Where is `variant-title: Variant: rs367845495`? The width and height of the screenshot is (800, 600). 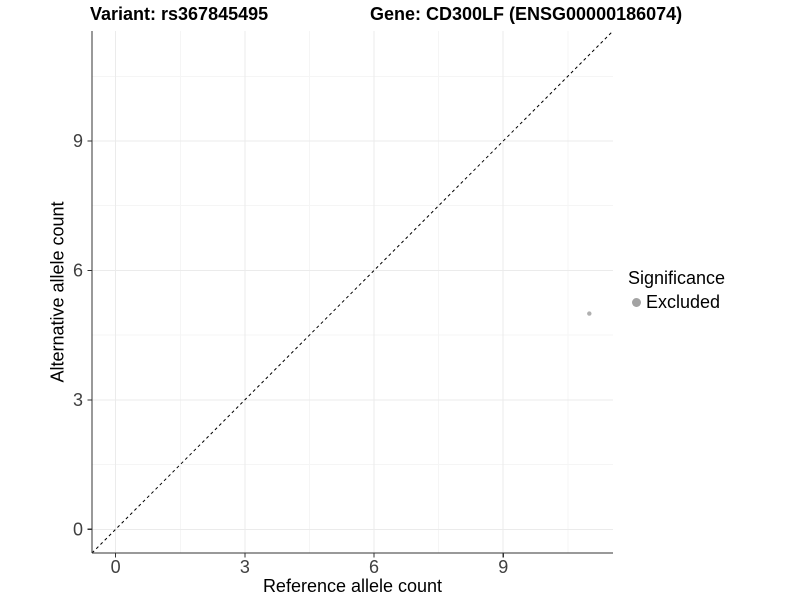
variant-title: Variant: rs367845495 is located at coordinates (179, 14).